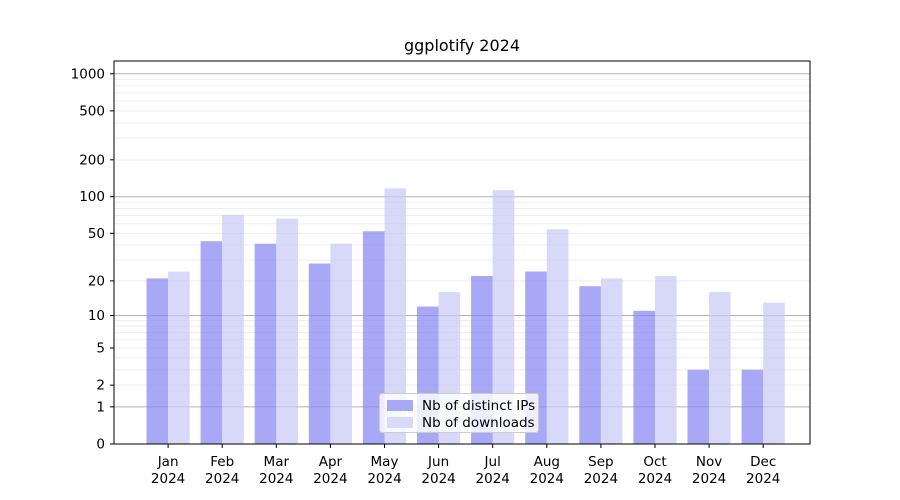 The image size is (900, 500). What do you see at coordinates (698, 406) in the screenshot?
I see `bar-distinct-ips-nov` at bounding box center [698, 406].